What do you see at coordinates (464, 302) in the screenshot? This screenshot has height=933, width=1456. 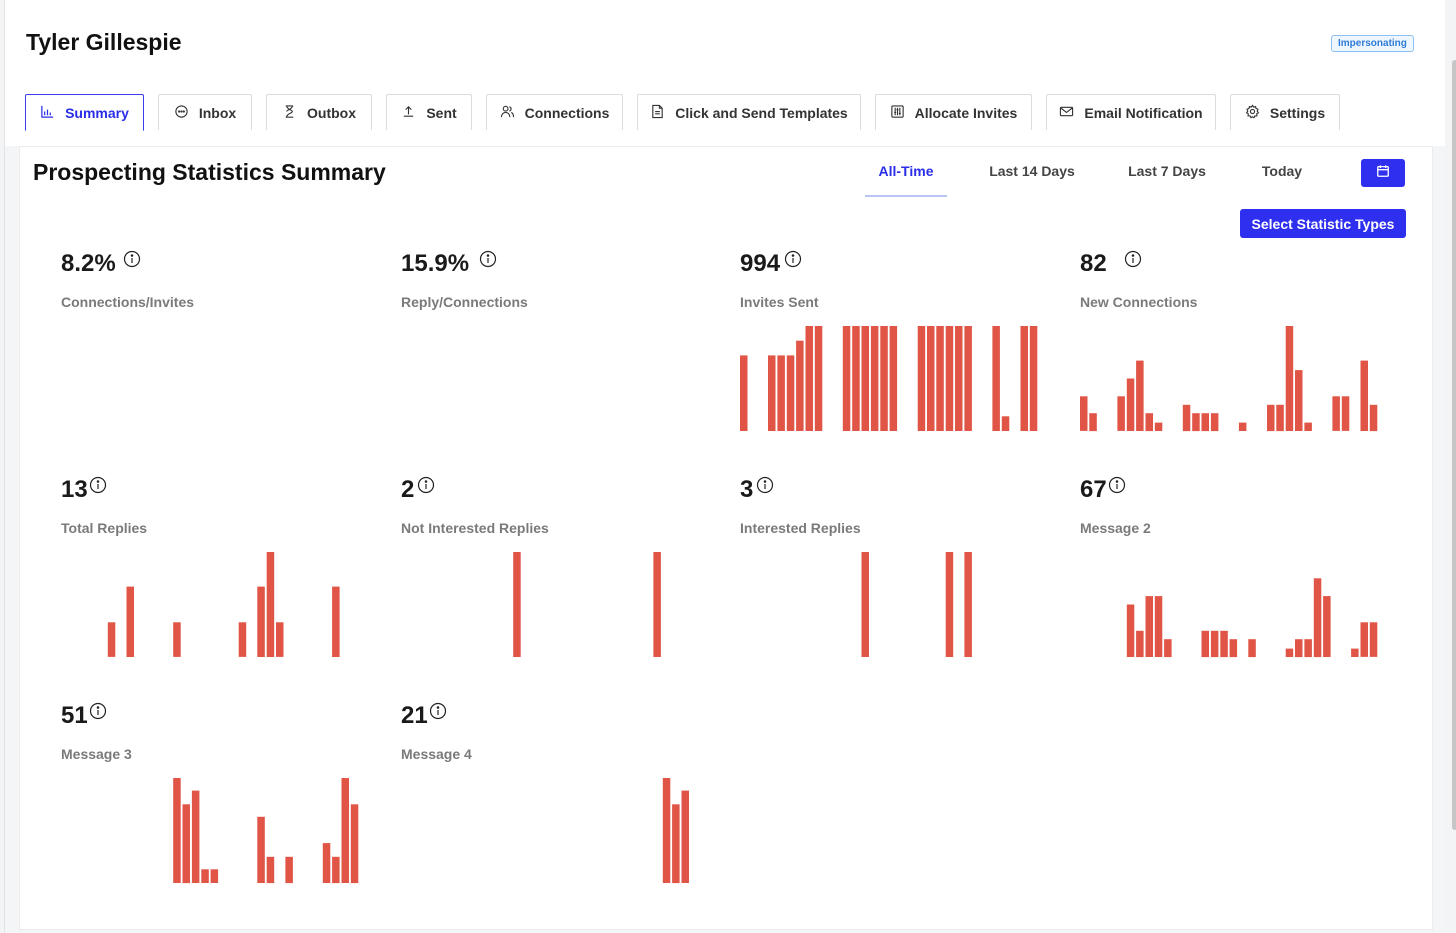 I see `stat-label: Reply/Connections` at bounding box center [464, 302].